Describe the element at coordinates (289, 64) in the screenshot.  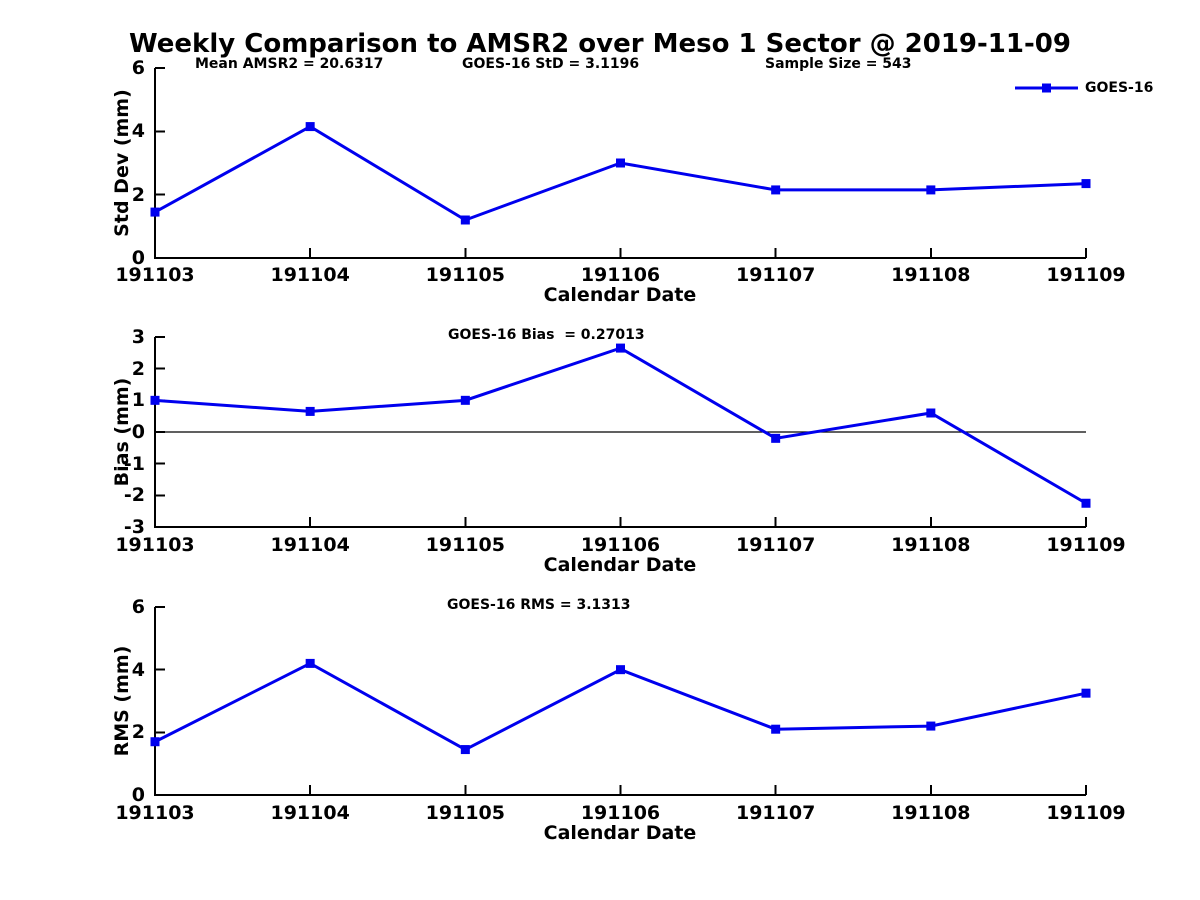
I see `annotation-mean-amsr2: Mean AMSR2 = 20.6317` at that location.